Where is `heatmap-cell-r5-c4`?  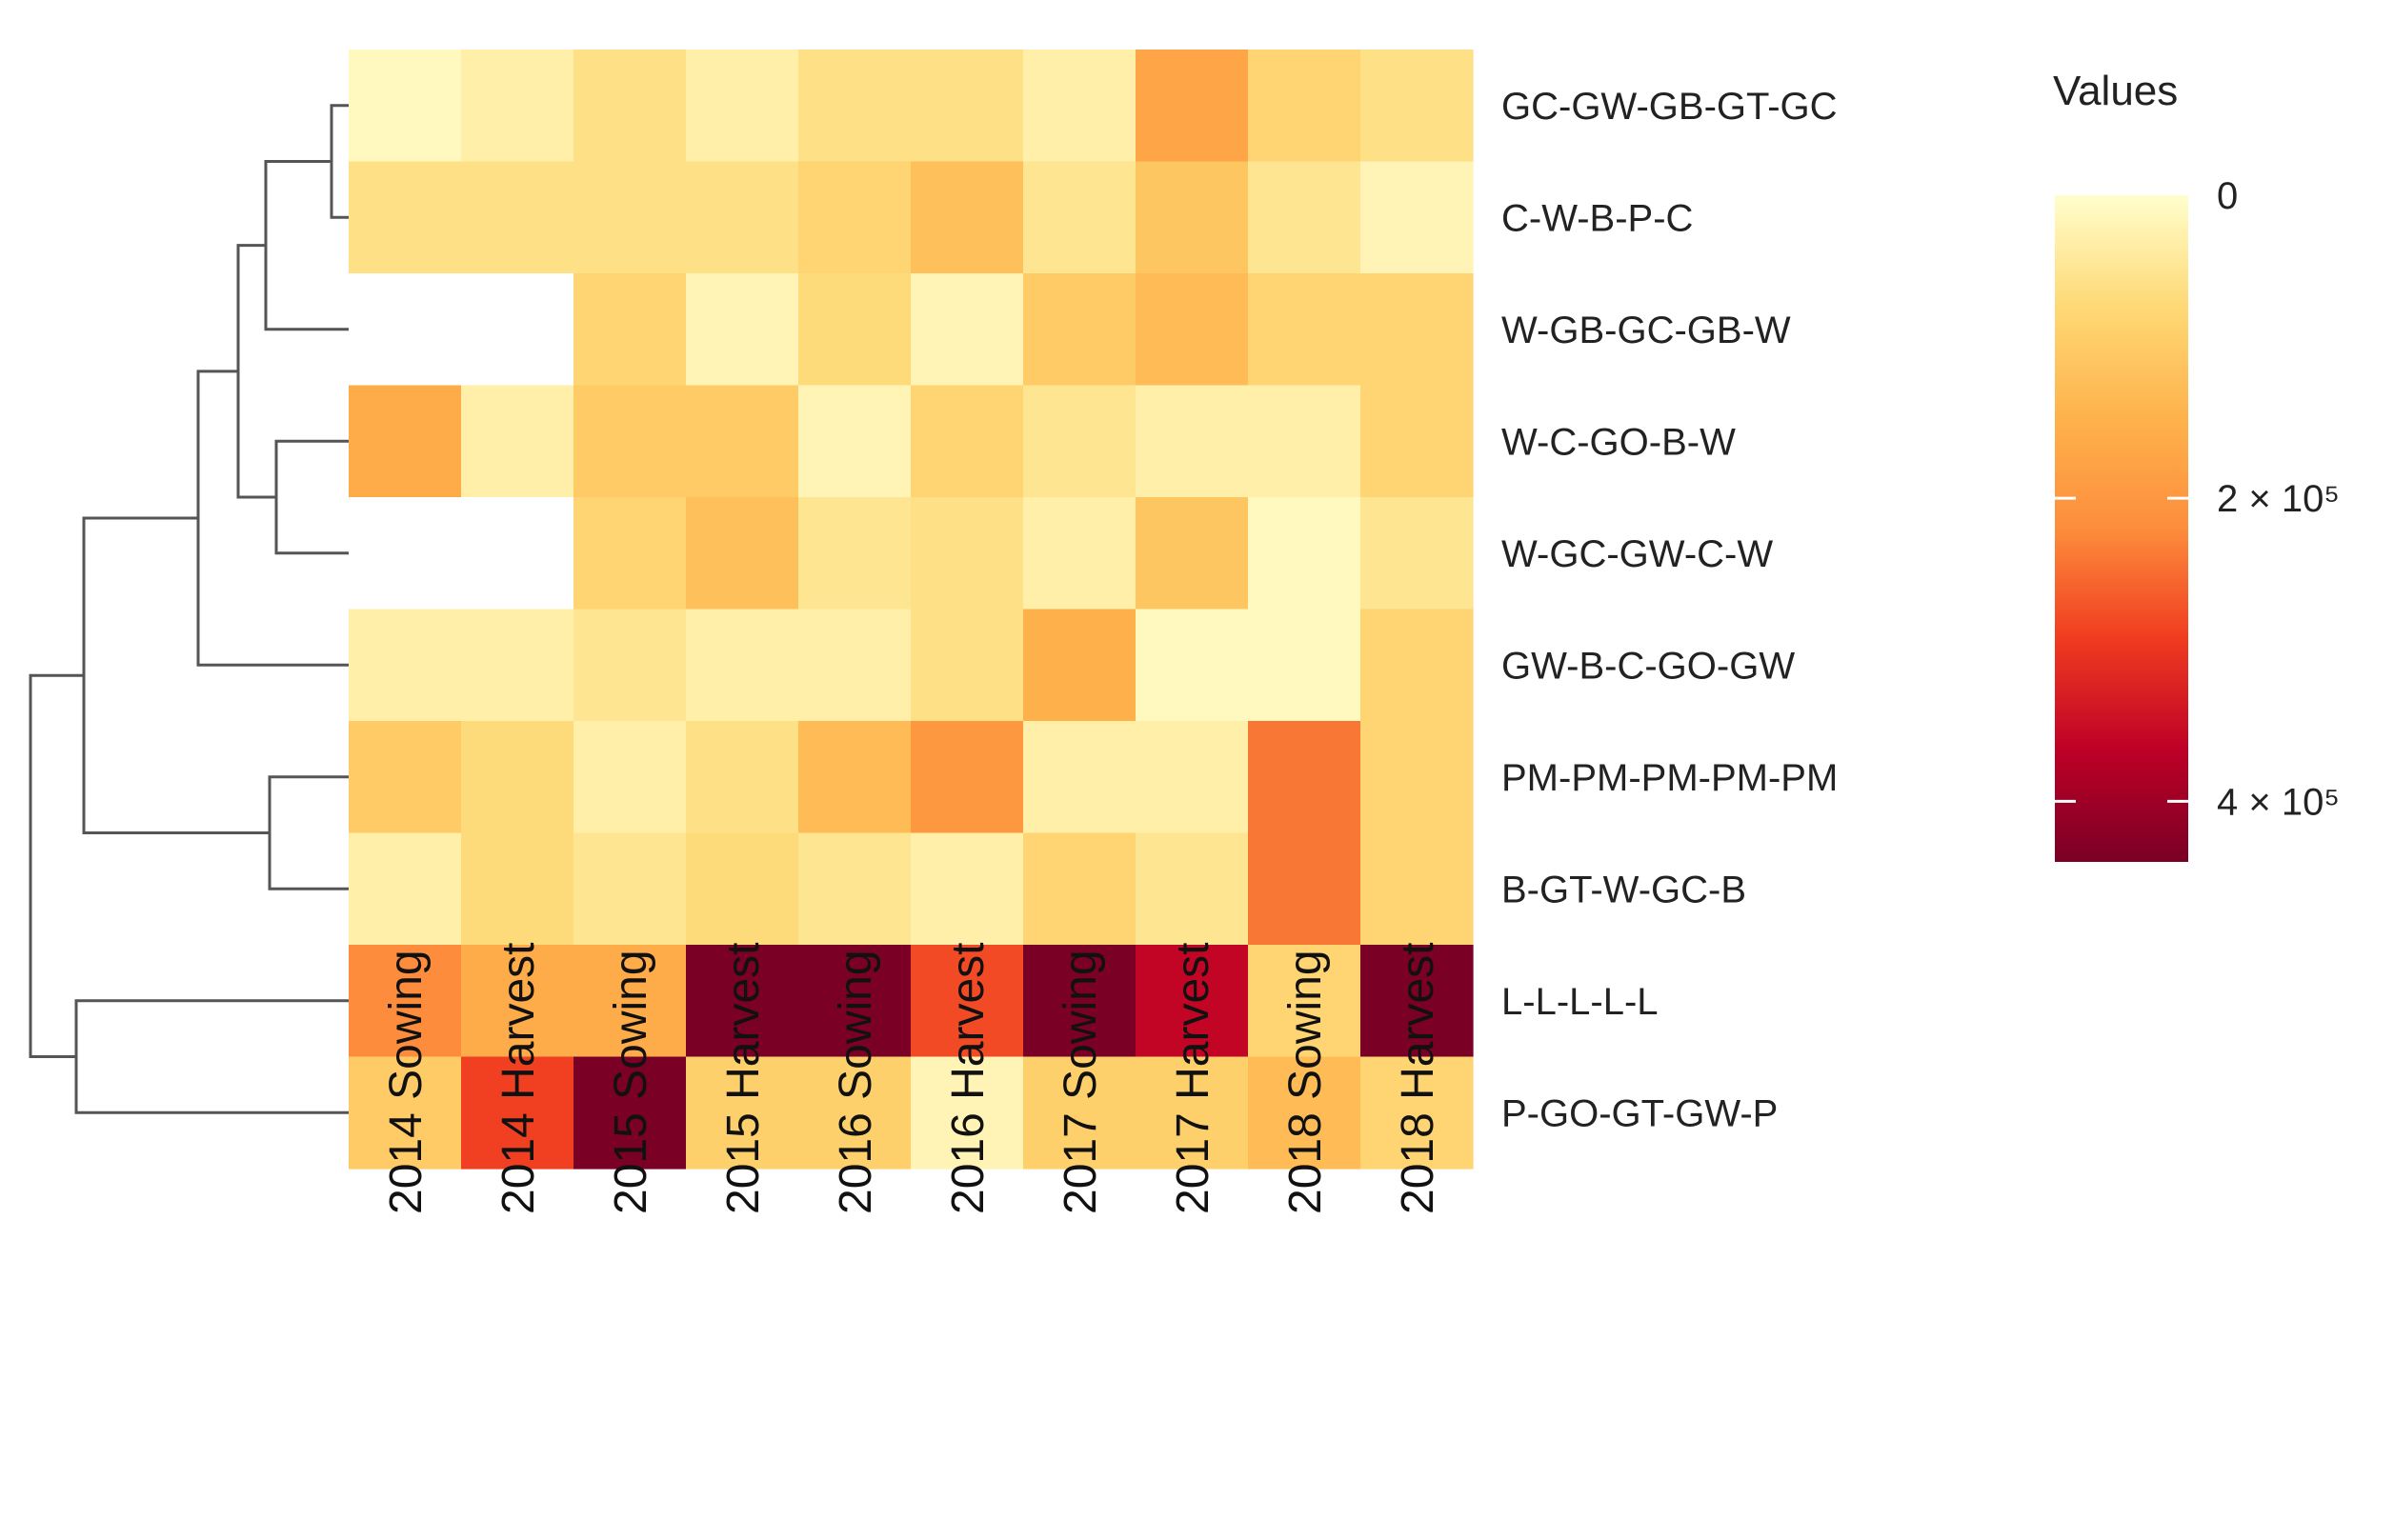 heatmap-cell-r5-c4 is located at coordinates (855, 665).